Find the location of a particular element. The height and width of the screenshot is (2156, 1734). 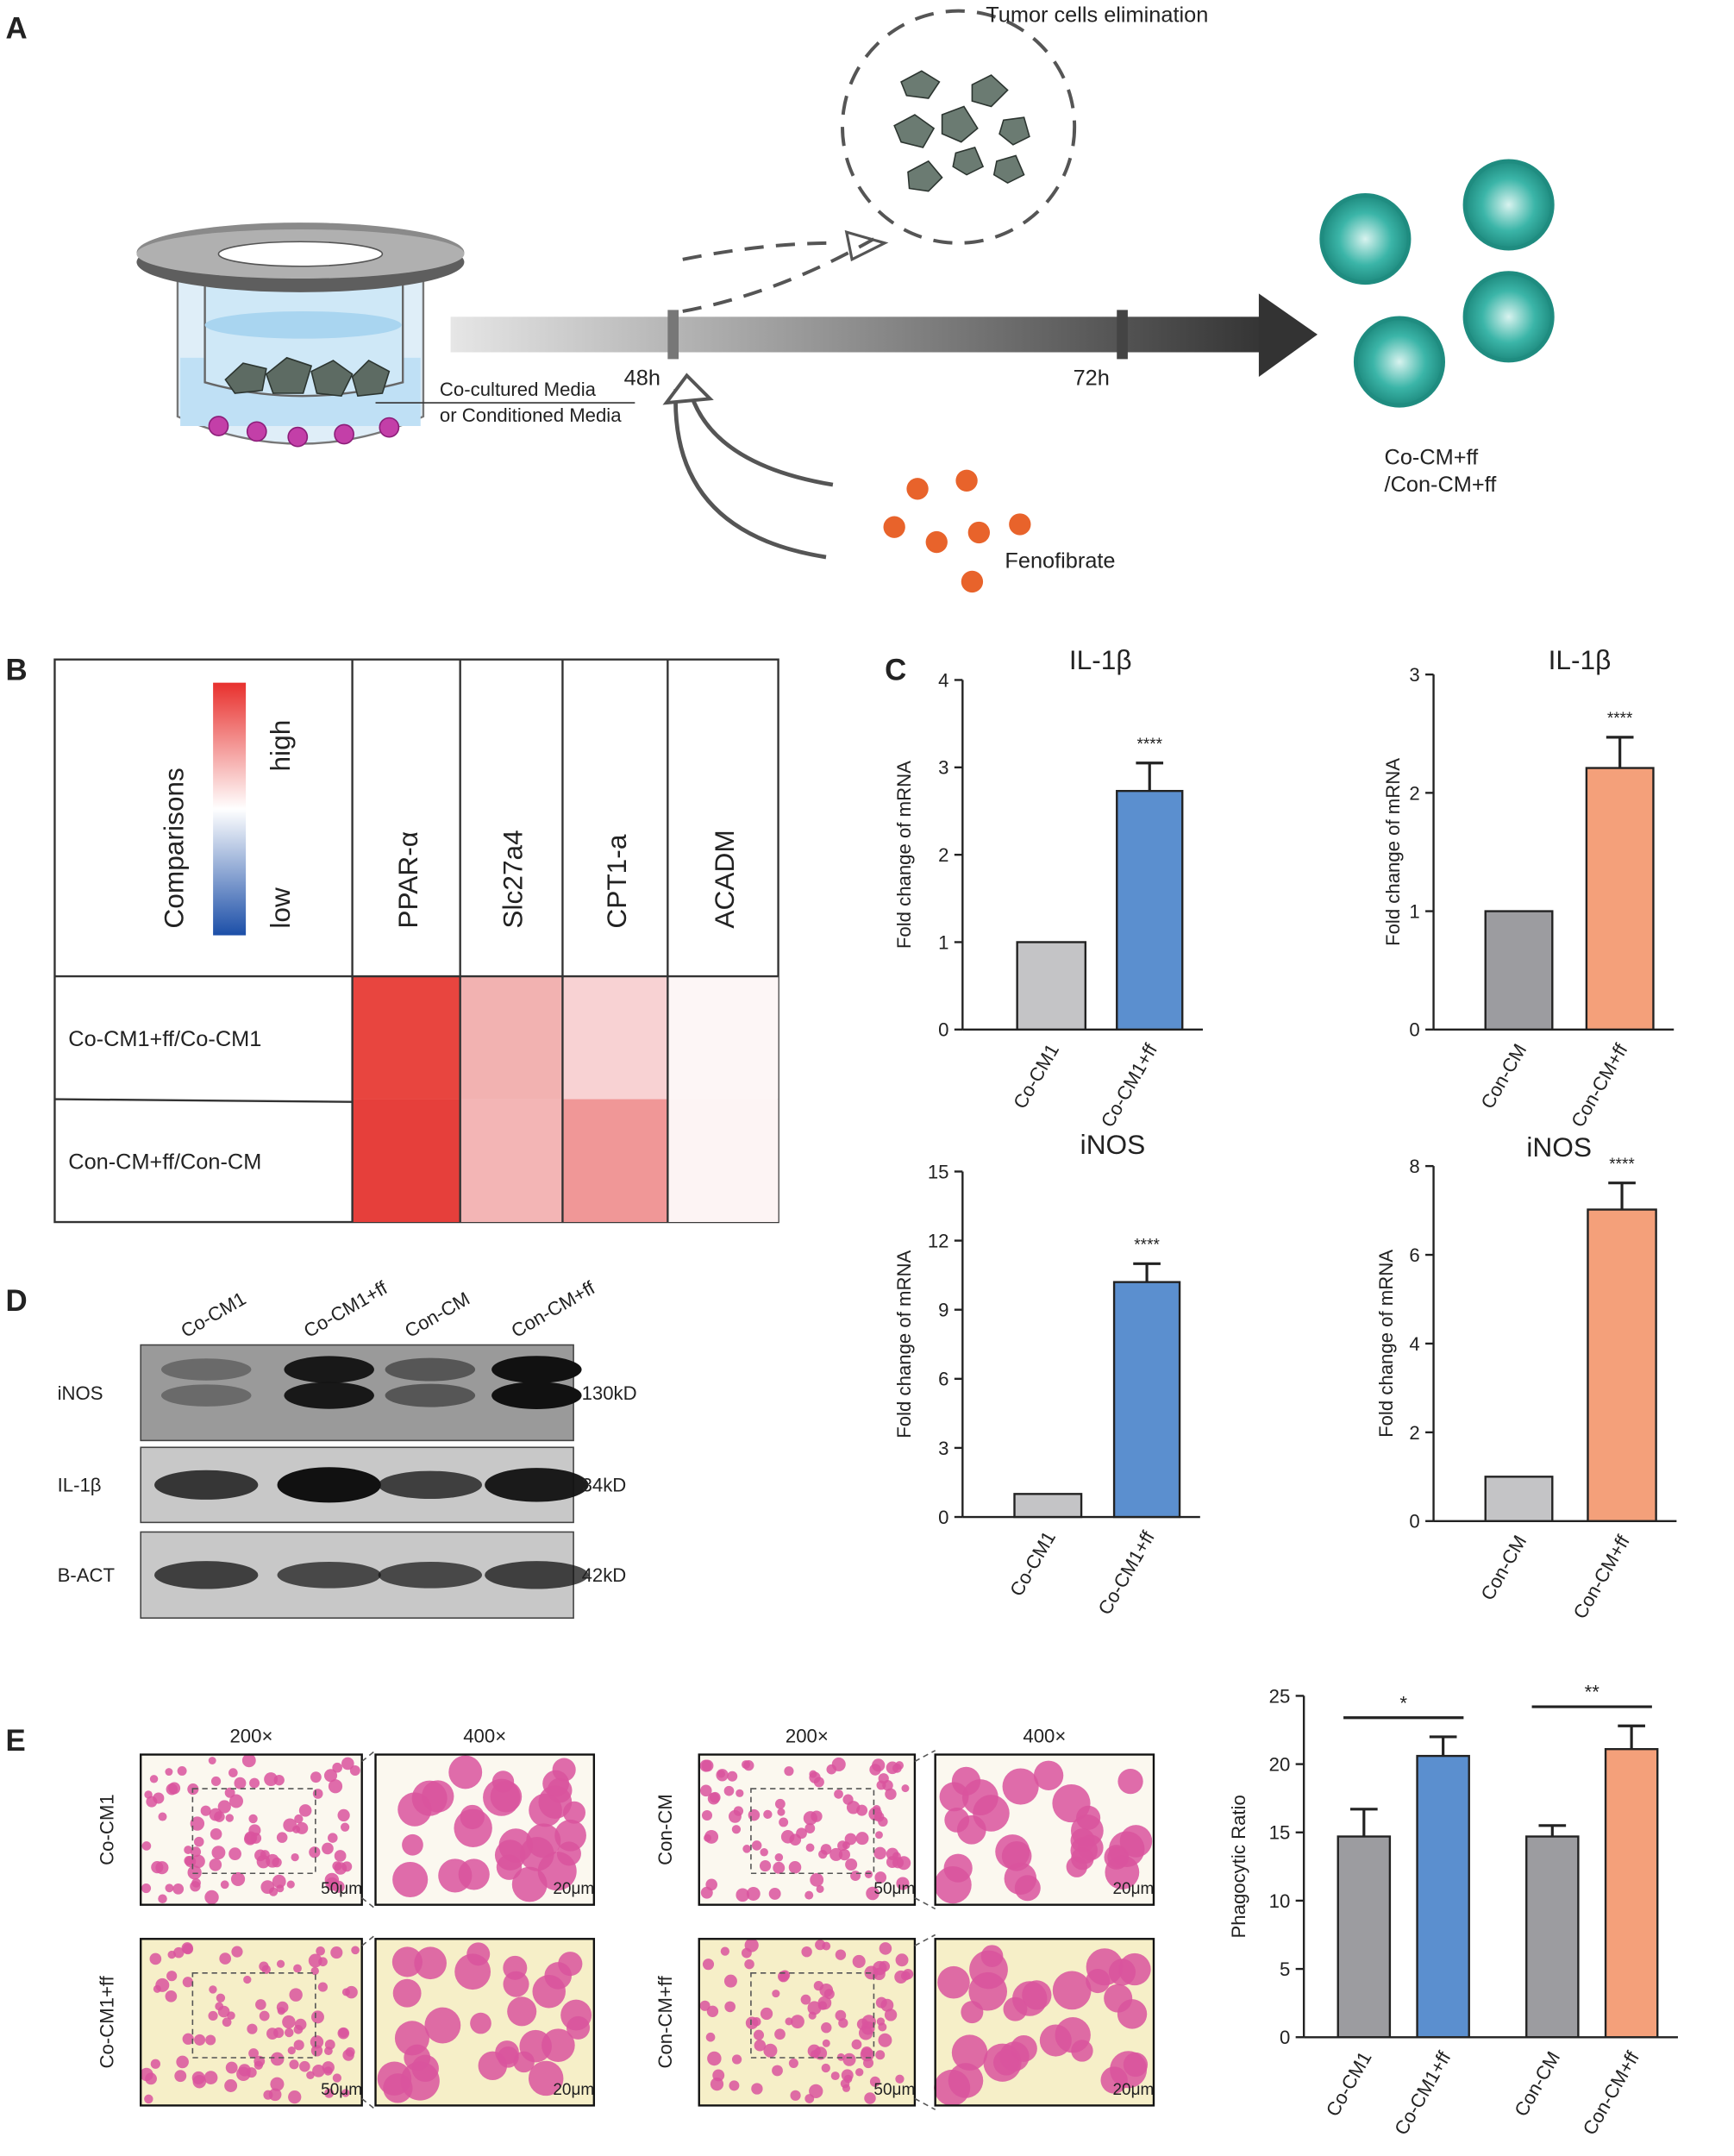

scale-label: low is located at coordinates (280, 908).